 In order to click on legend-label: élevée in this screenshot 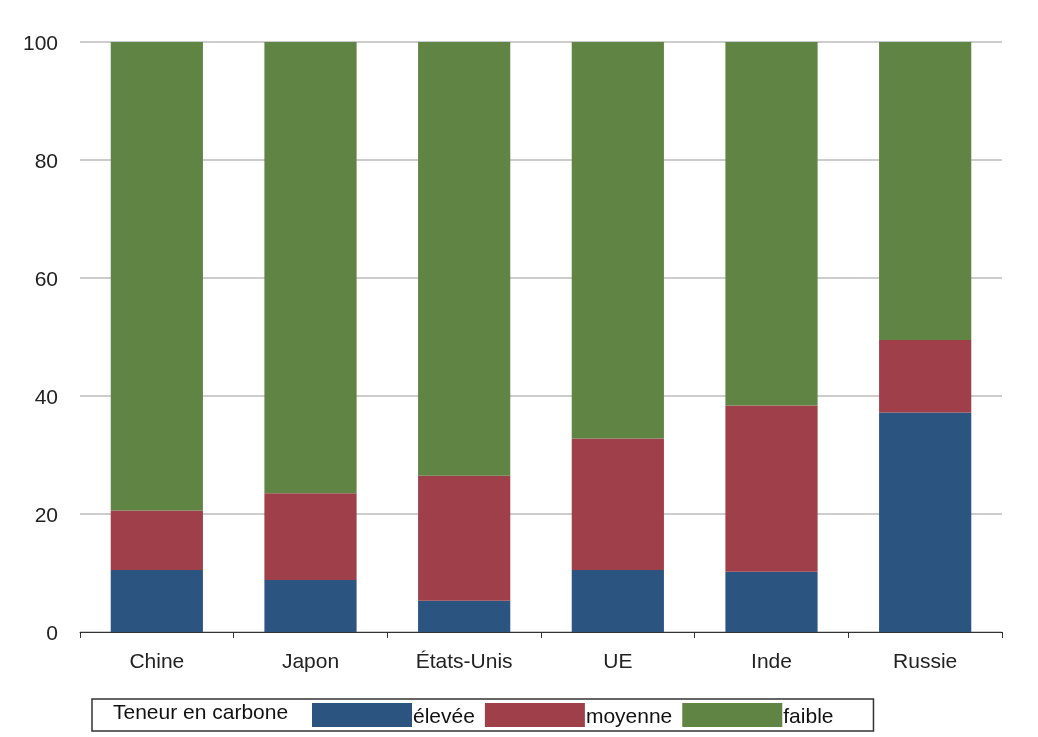, I will do `click(444, 715)`.